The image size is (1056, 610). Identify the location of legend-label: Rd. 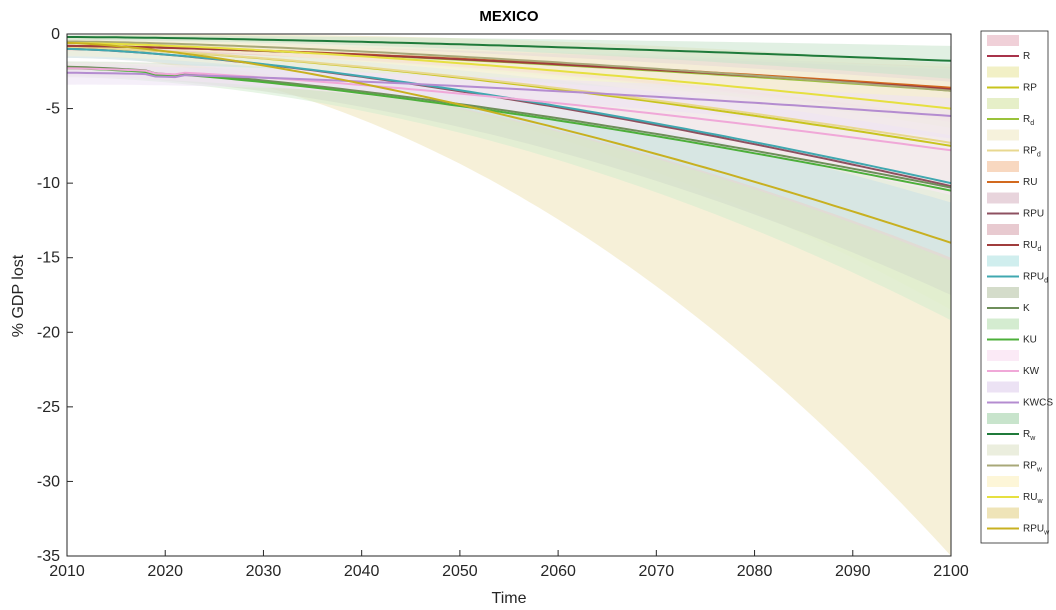
(1028, 120).